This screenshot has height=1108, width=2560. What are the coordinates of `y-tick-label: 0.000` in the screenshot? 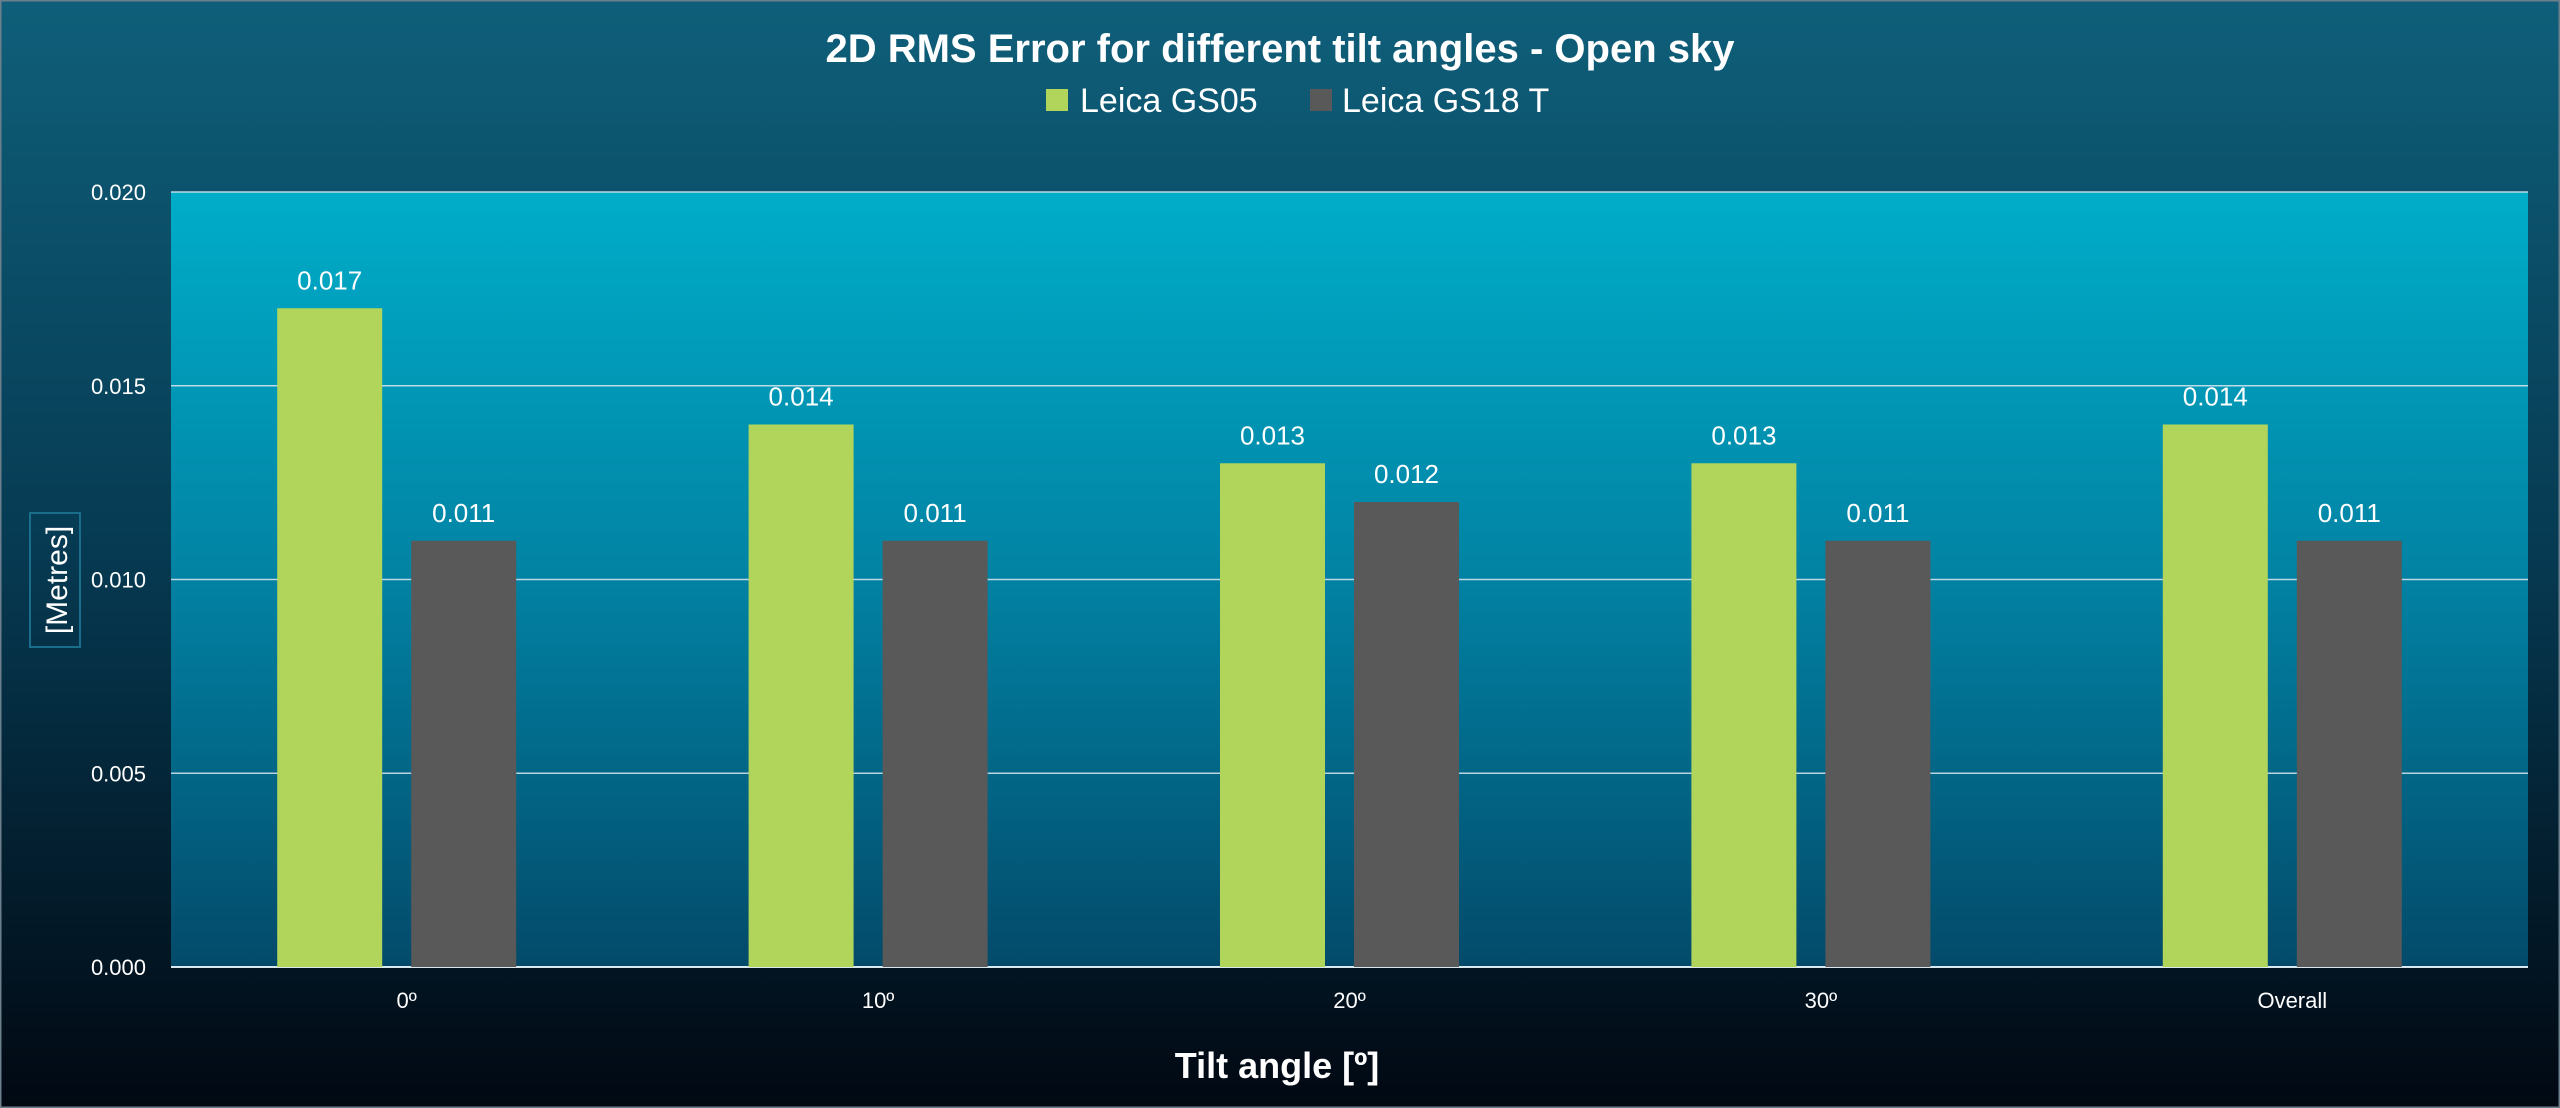 It's located at (118, 967).